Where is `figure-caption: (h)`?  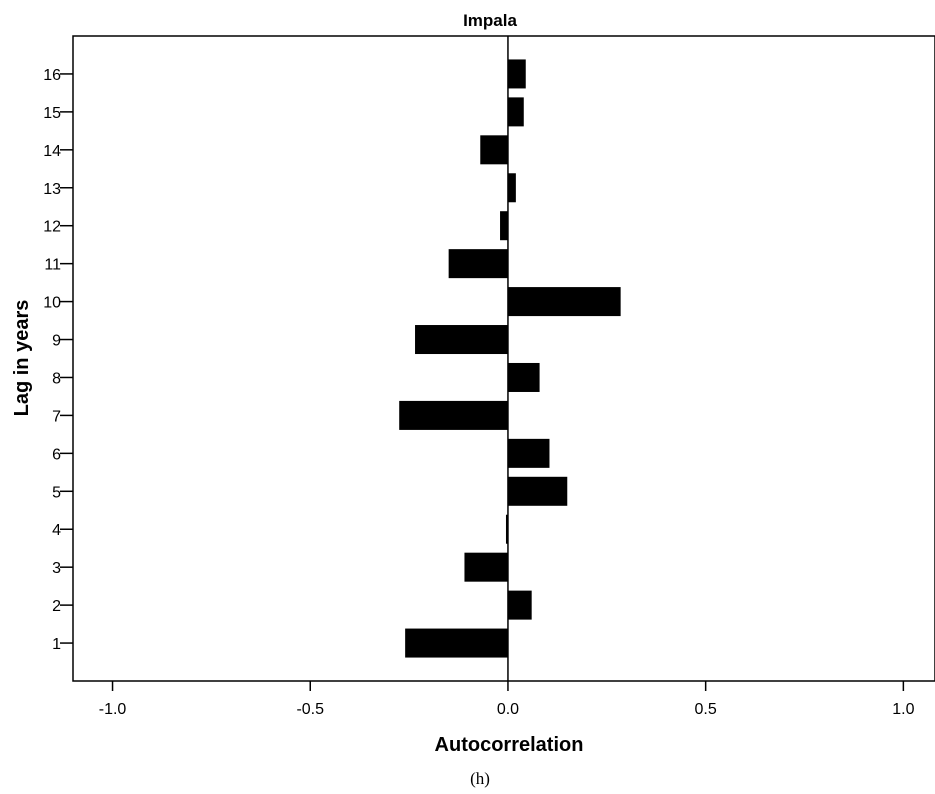 figure-caption: (h) is located at coordinates (480, 778).